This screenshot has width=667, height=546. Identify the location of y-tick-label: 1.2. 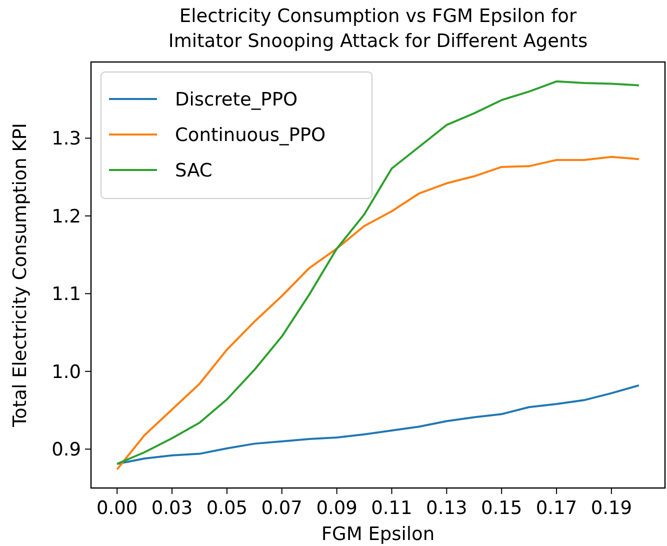
(66, 217).